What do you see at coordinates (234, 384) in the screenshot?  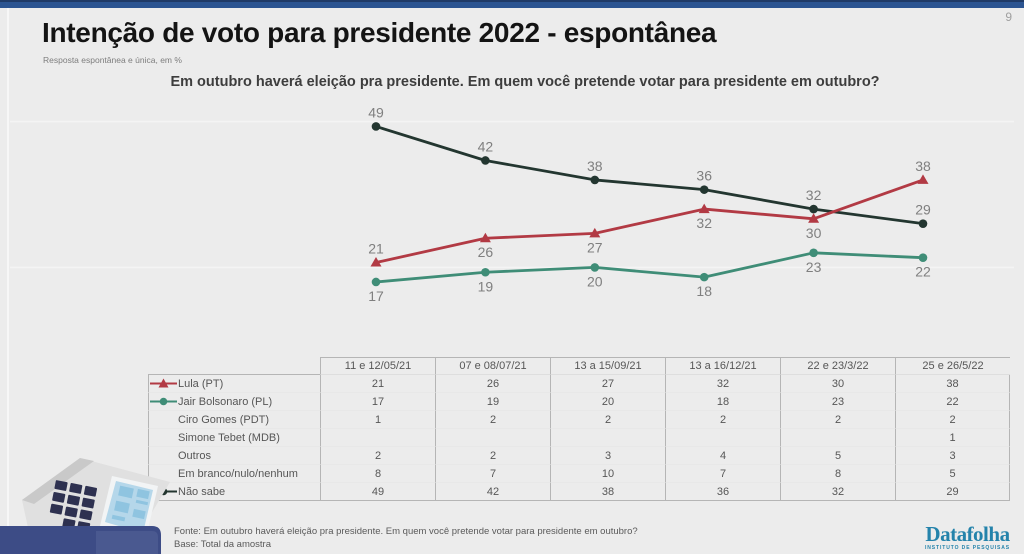 I see `table-row-label: Lula (PT)` at bounding box center [234, 384].